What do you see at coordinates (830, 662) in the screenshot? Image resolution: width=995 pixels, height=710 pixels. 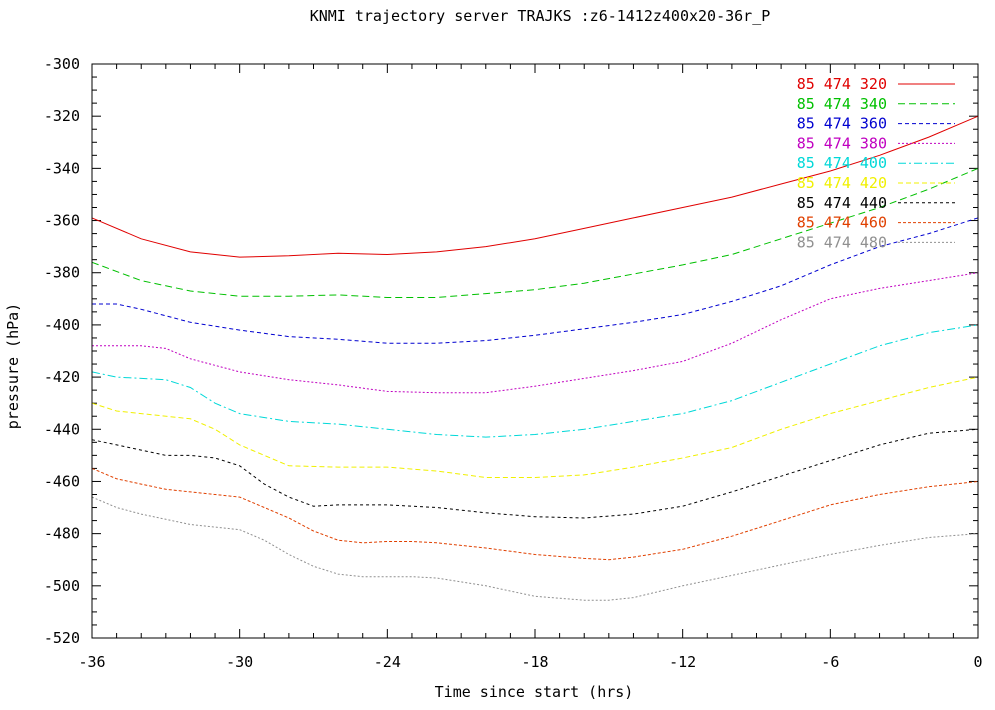 I see `x-tick-label: -6` at bounding box center [830, 662].